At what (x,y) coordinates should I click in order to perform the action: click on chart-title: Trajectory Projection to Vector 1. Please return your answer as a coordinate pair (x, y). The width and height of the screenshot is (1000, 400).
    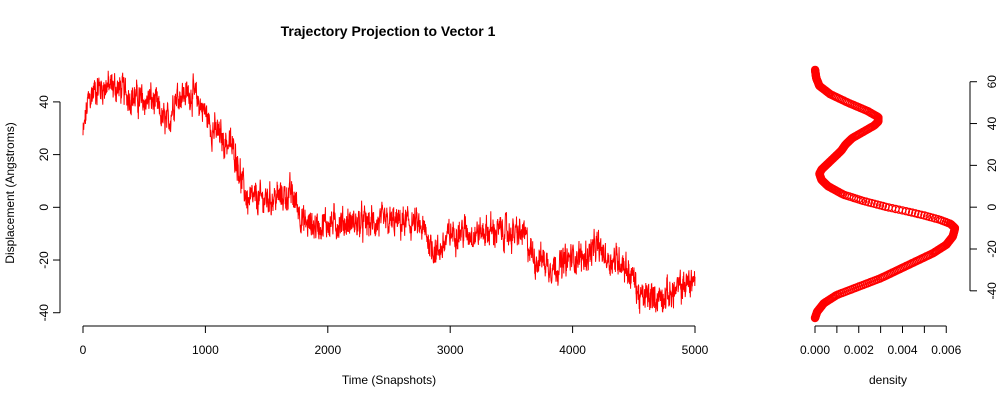
    Looking at the image, I should click on (388, 31).